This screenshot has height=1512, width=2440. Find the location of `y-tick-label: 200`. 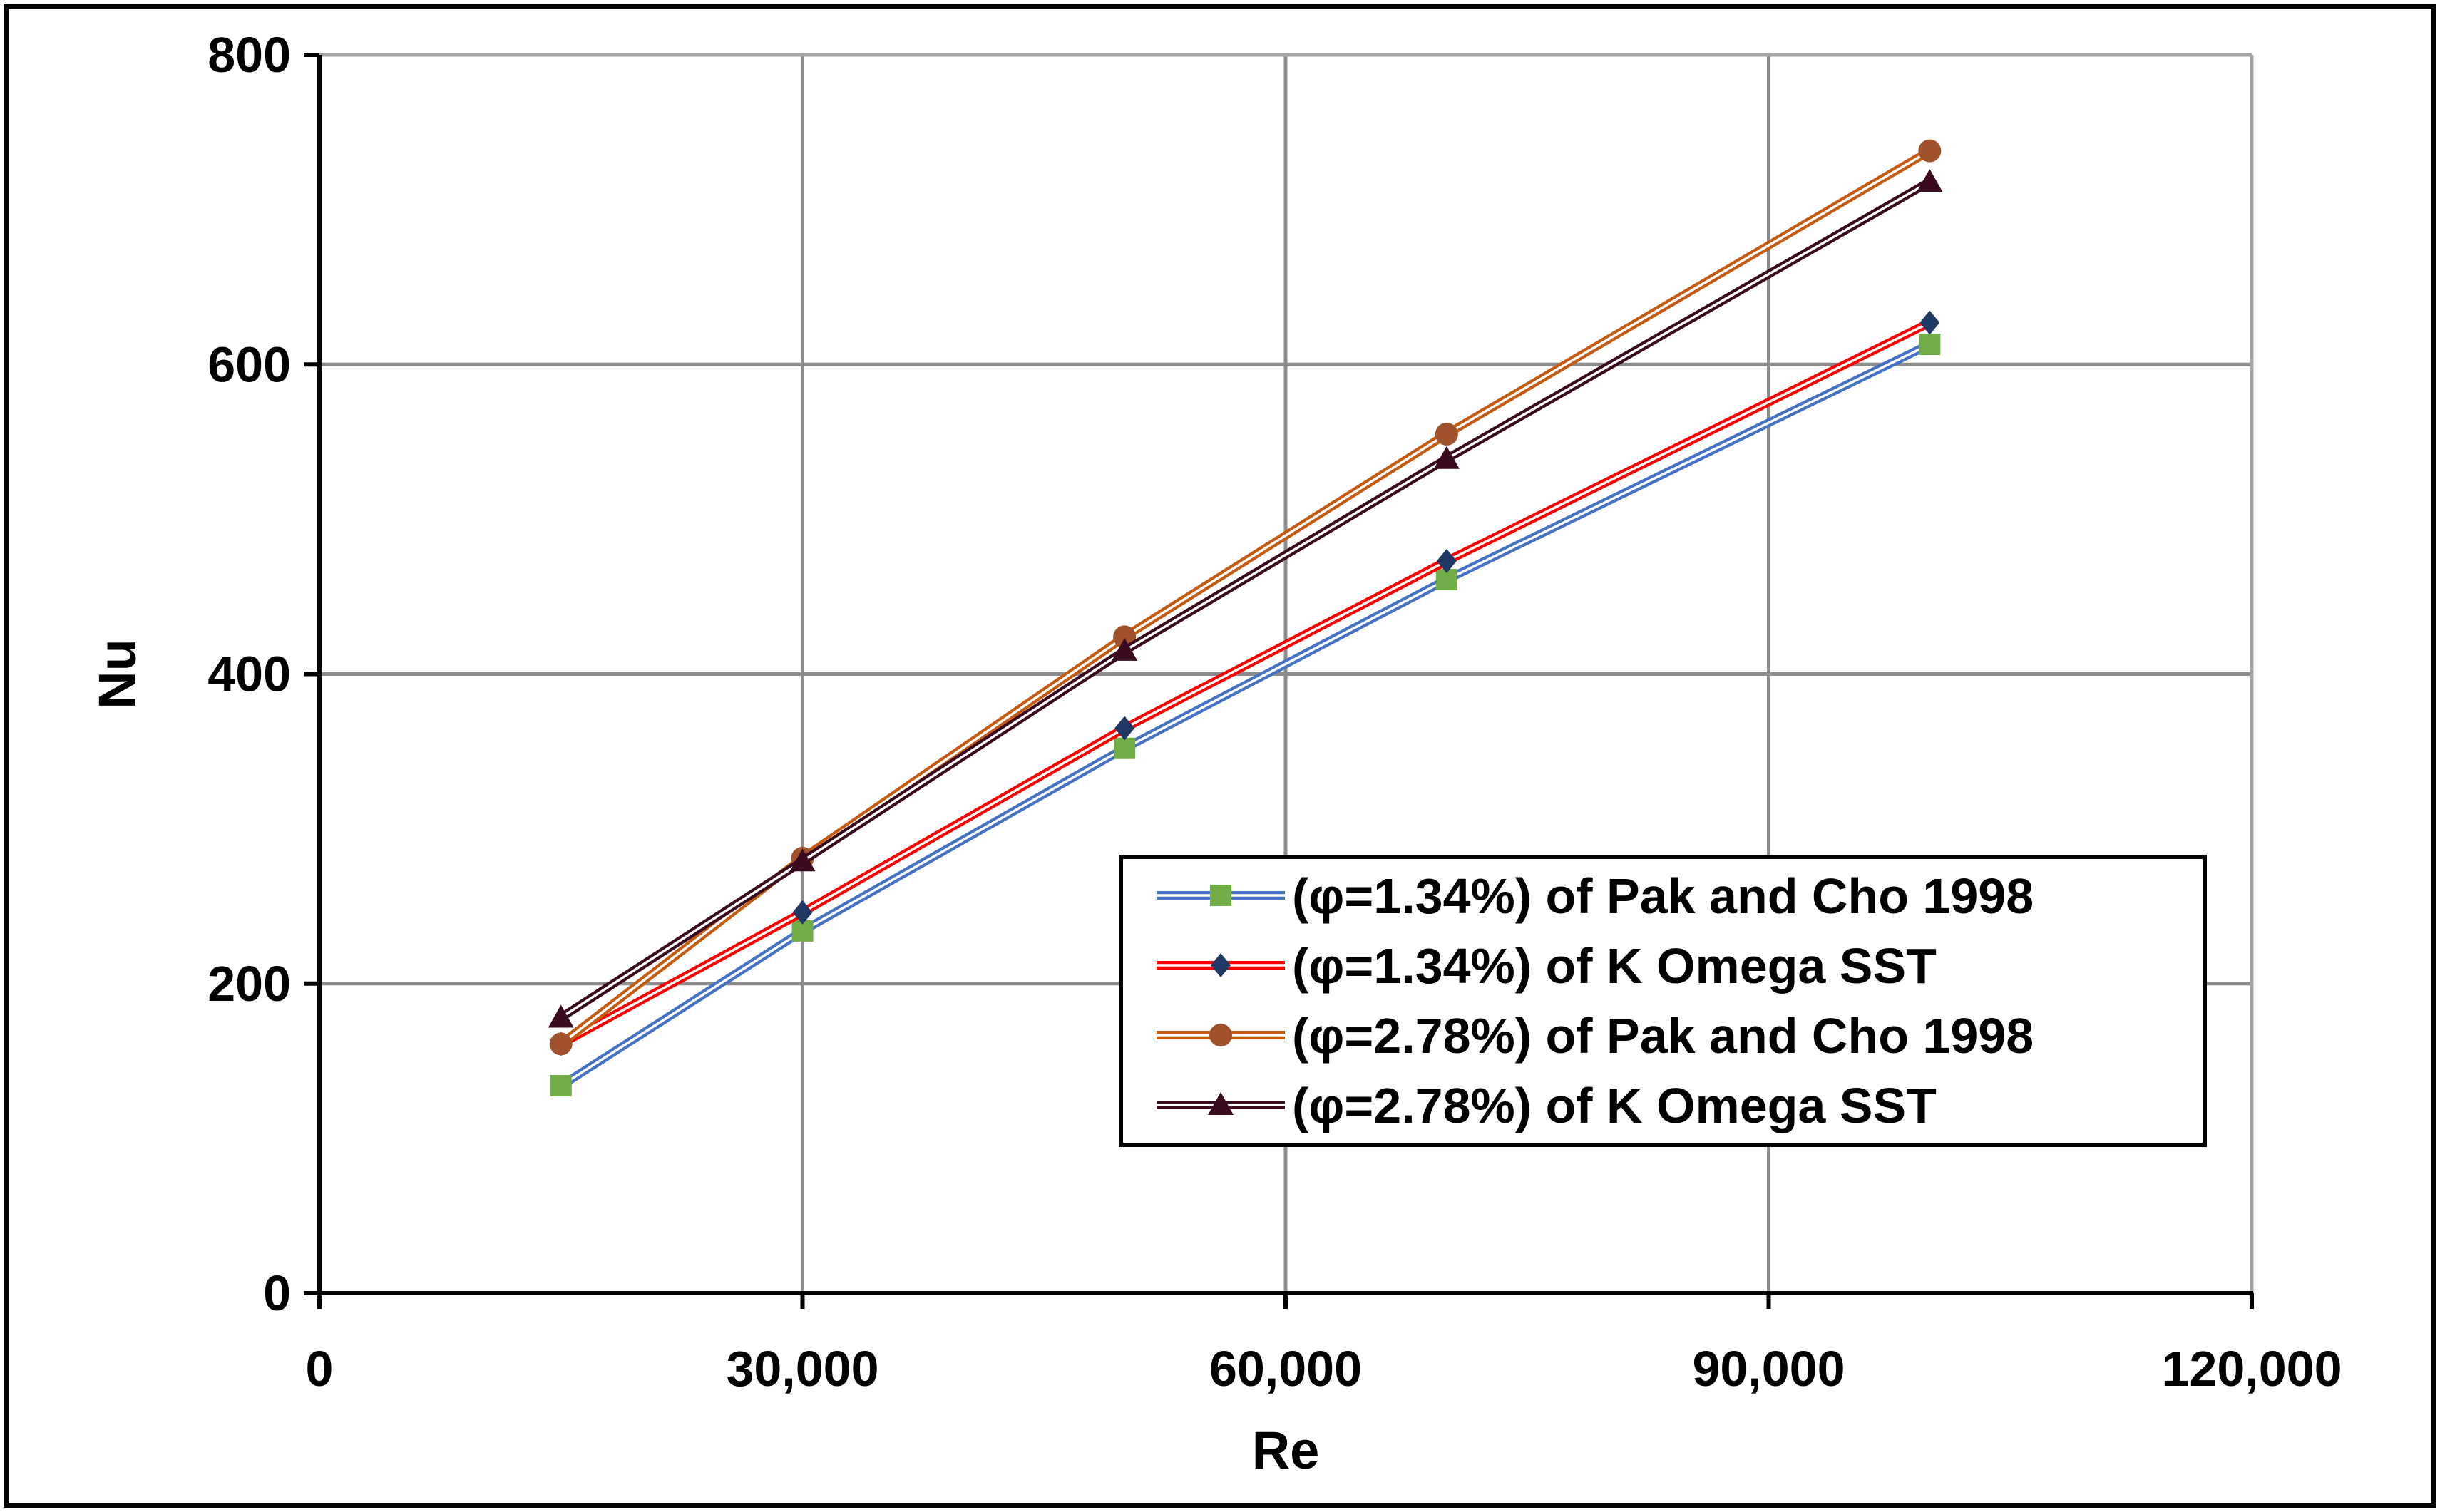

y-tick-label: 200 is located at coordinates (249, 984).